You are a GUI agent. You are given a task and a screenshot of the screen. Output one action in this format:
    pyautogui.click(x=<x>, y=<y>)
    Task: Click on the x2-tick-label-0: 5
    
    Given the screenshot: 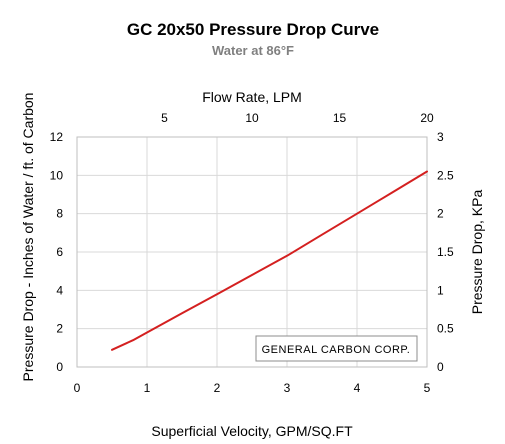 What is the action you would take?
    pyautogui.click(x=164, y=118)
    